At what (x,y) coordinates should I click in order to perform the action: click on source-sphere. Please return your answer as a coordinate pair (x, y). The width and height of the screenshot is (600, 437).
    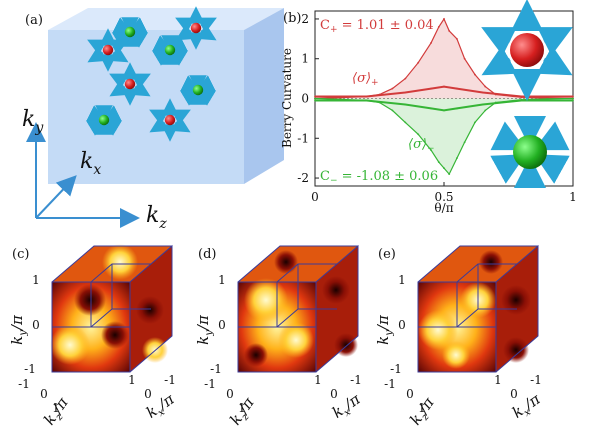
    Looking at the image, I should click on (108, 50).